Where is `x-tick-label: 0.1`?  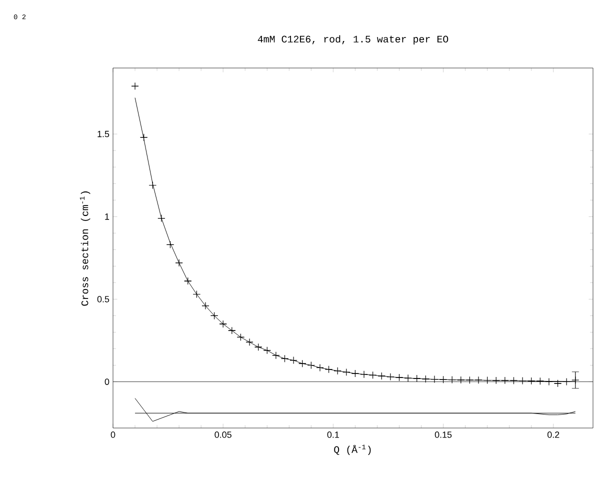
x-tick-label: 0.1 is located at coordinates (333, 435).